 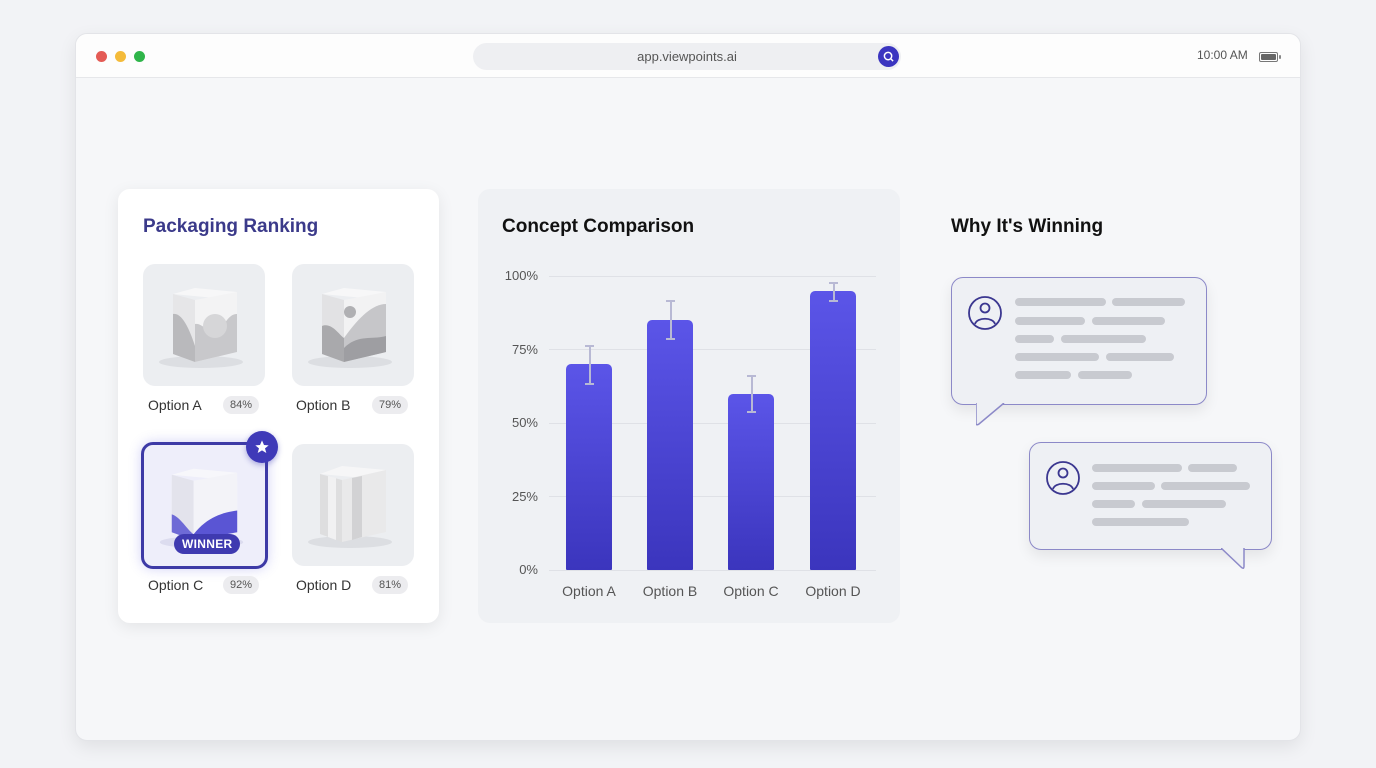 I want to click on option-c-score: 92%, so click(x=241, y=585).